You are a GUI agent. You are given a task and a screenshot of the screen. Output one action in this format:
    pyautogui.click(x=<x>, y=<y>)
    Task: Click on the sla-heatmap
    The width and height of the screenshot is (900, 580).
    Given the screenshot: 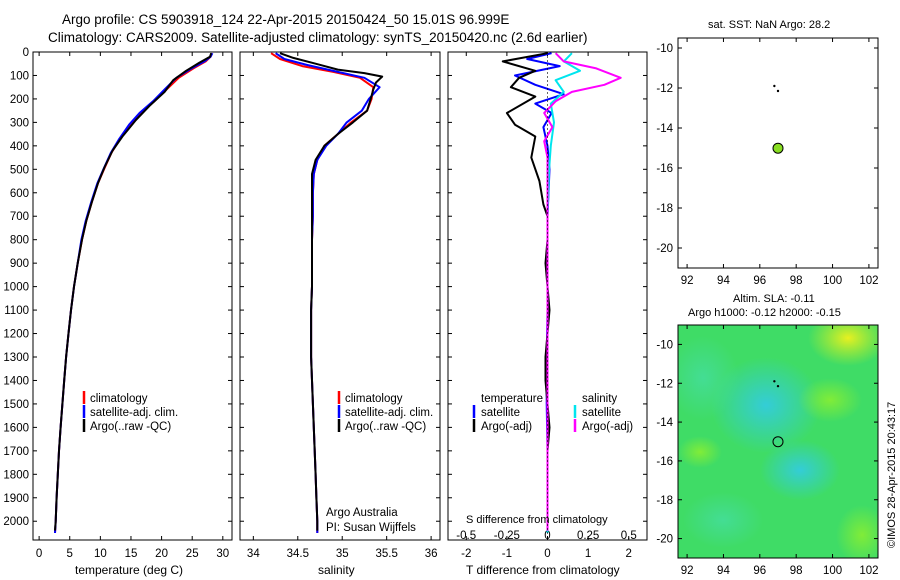 What is the action you would take?
    pyautogui.click(x=778, y=441)
    